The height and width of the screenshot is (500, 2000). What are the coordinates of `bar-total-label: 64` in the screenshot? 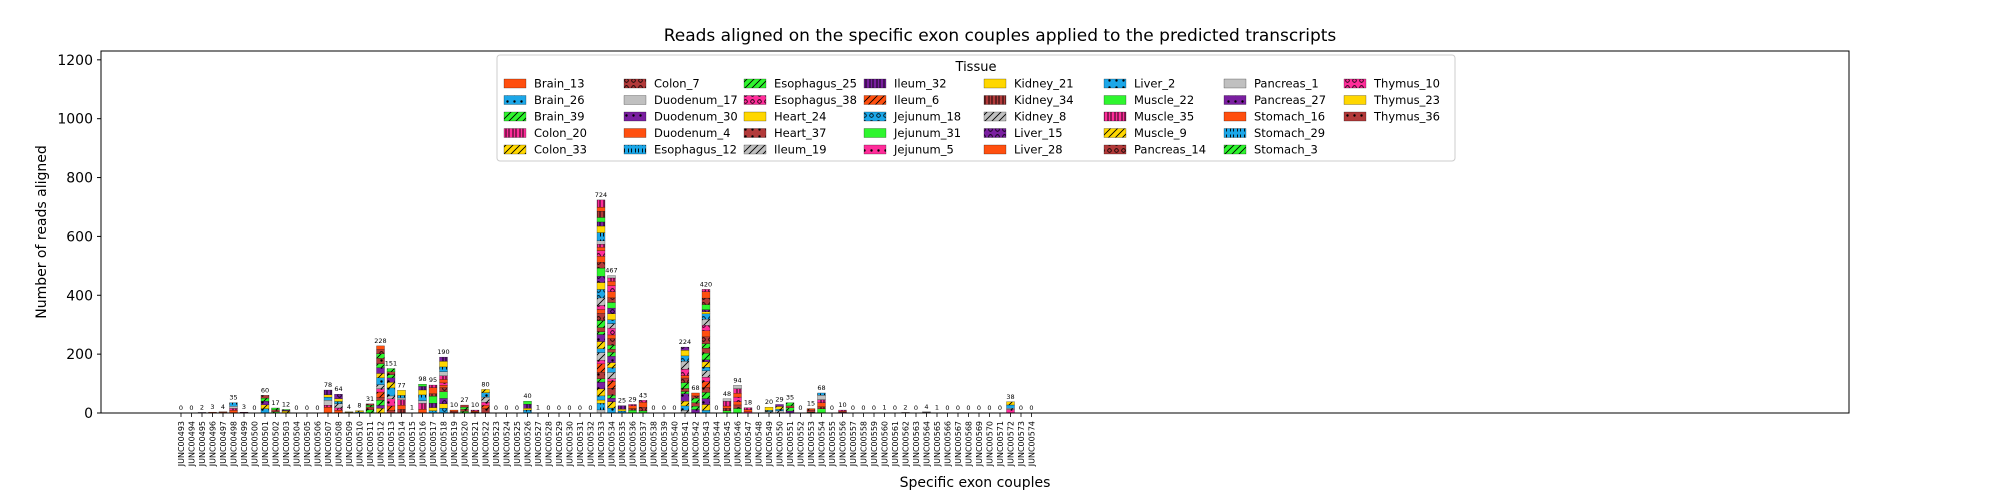 It's located at (338, 389).